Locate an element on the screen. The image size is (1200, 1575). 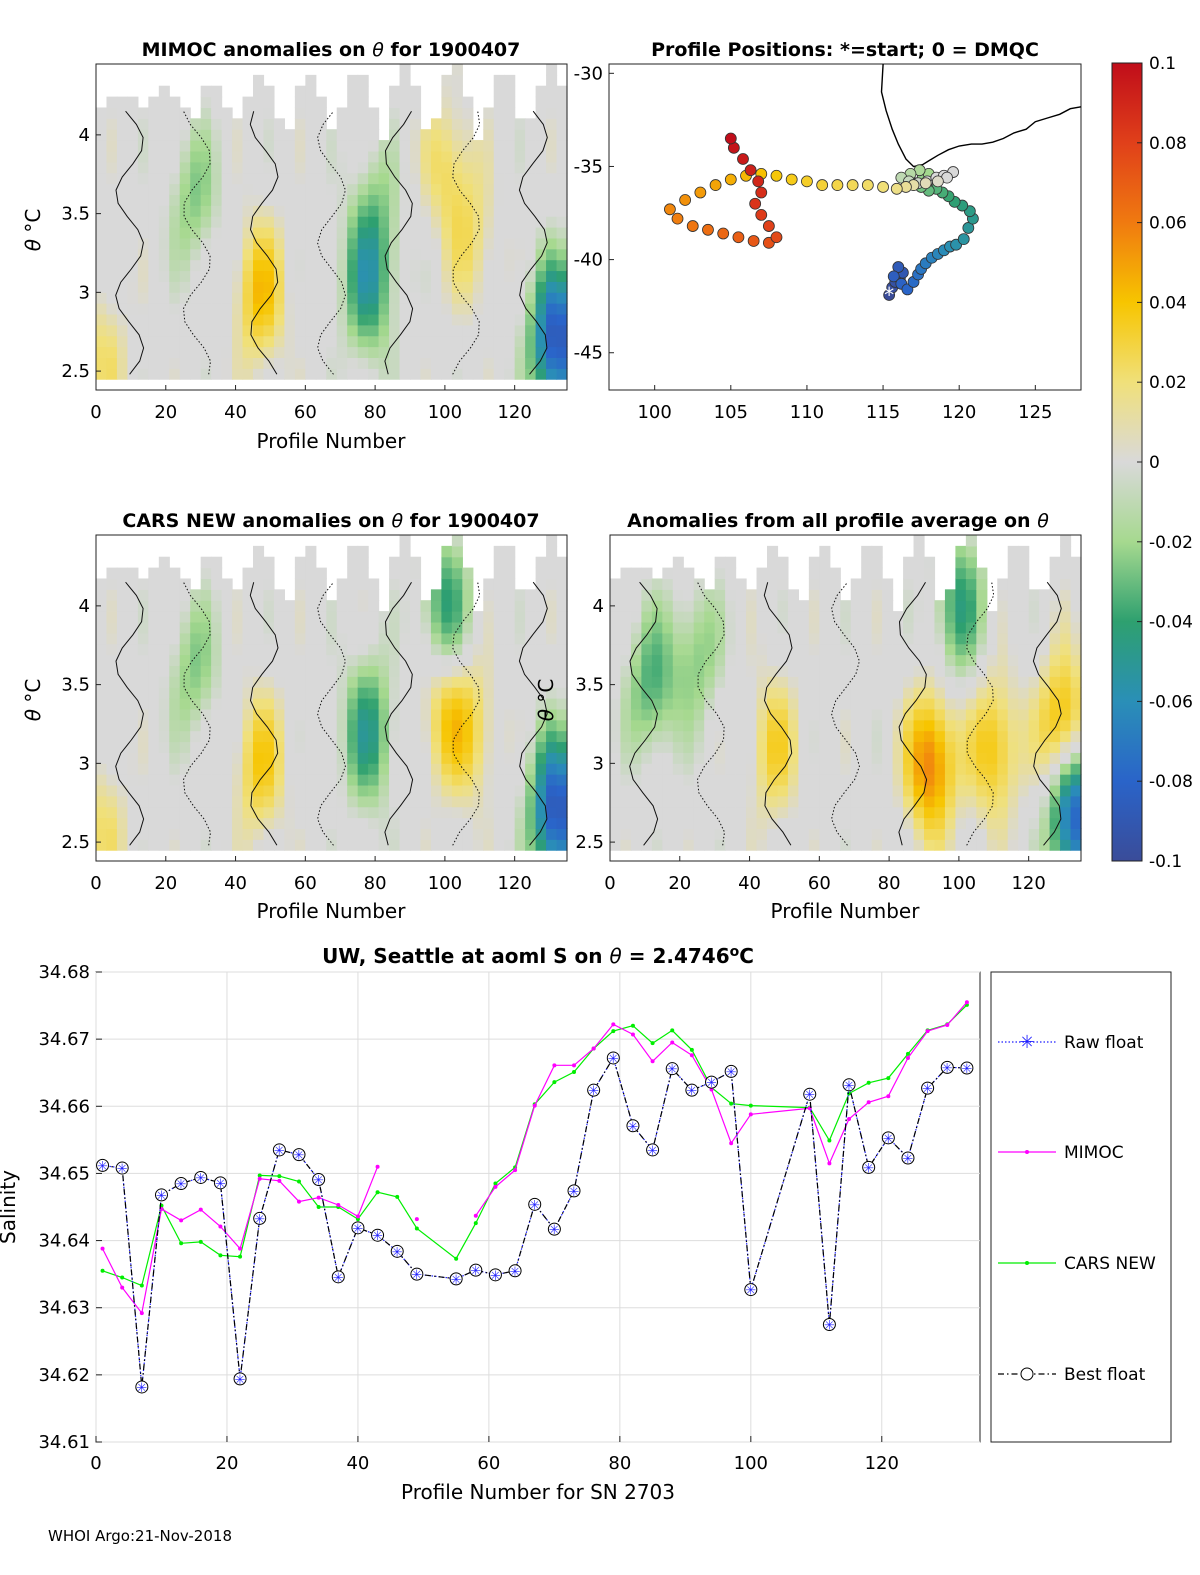
y-tick-label: 3 is located at coordinates (84, 763).